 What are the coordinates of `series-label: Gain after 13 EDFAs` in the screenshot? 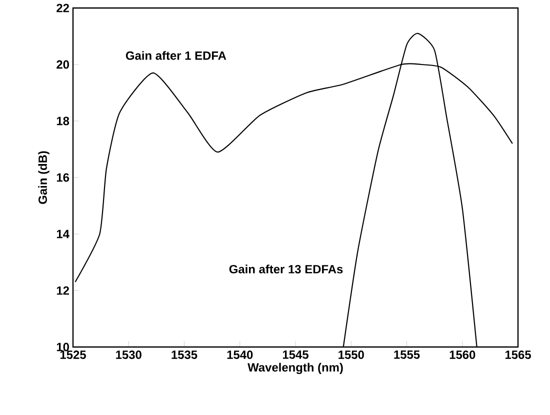 It's located at (286, 269).